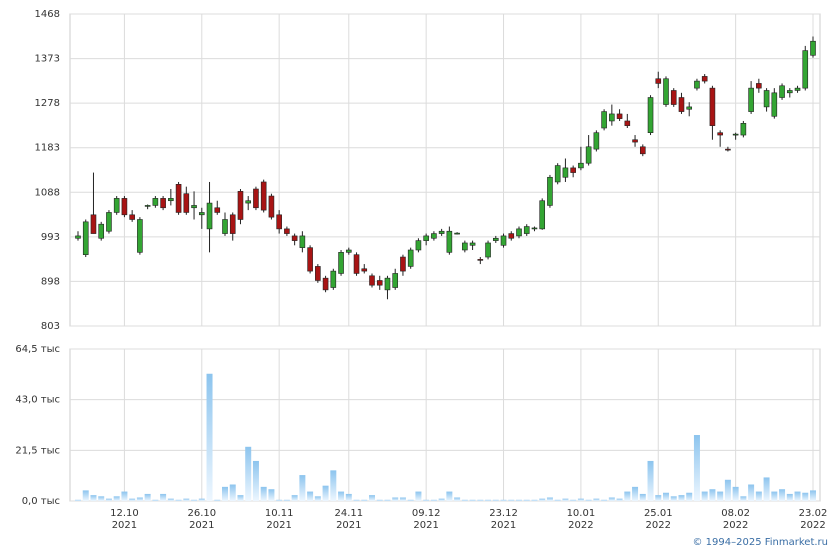 This screenshot has width=840, height=550. Describe the element at coordinates (50, 281) in the screenshot. I see `y-tick-label: 898` at that location.